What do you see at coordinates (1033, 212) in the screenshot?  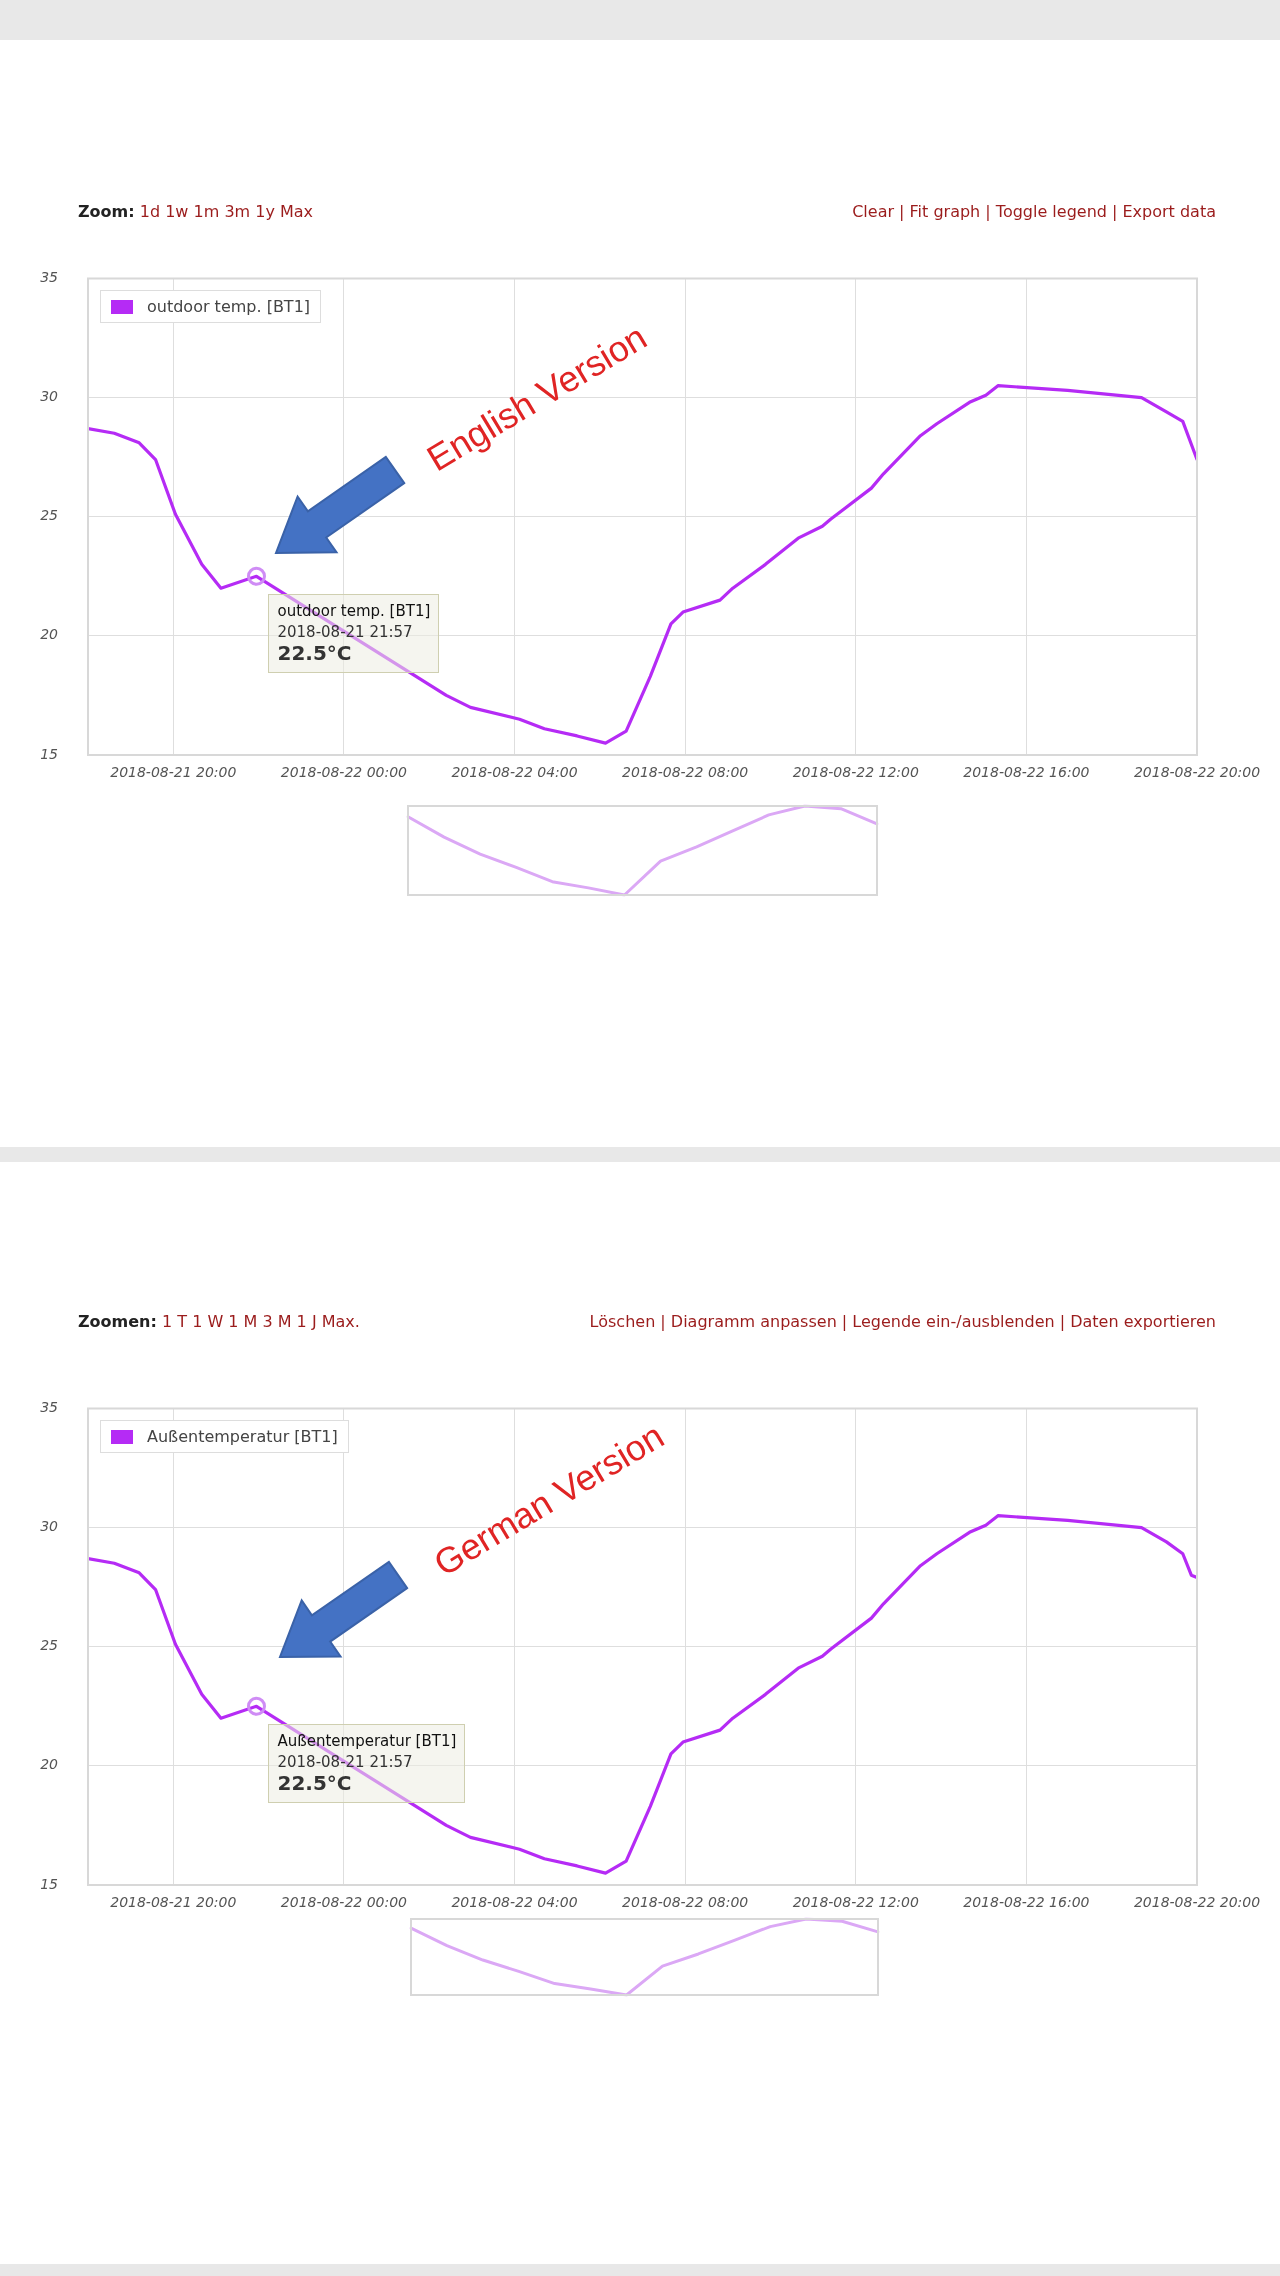 I see `text: Clear | Fit graph | Toggle legend | Export data` at bounding box center [1033, 212].